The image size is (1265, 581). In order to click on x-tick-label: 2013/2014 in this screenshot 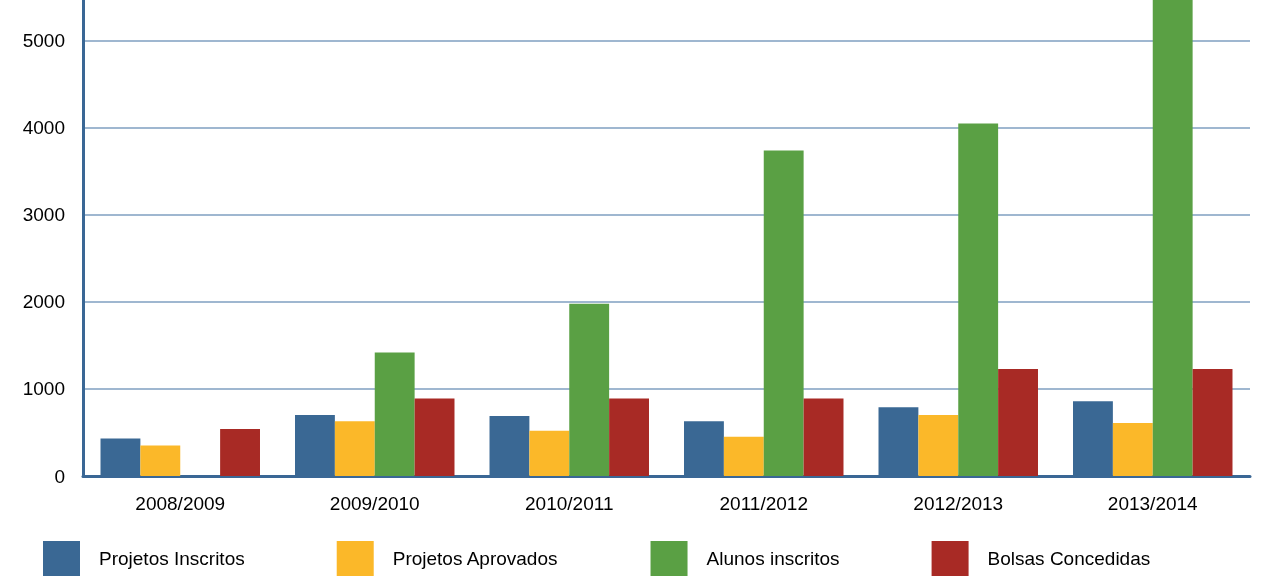, I will do `click(1153, 503)`.